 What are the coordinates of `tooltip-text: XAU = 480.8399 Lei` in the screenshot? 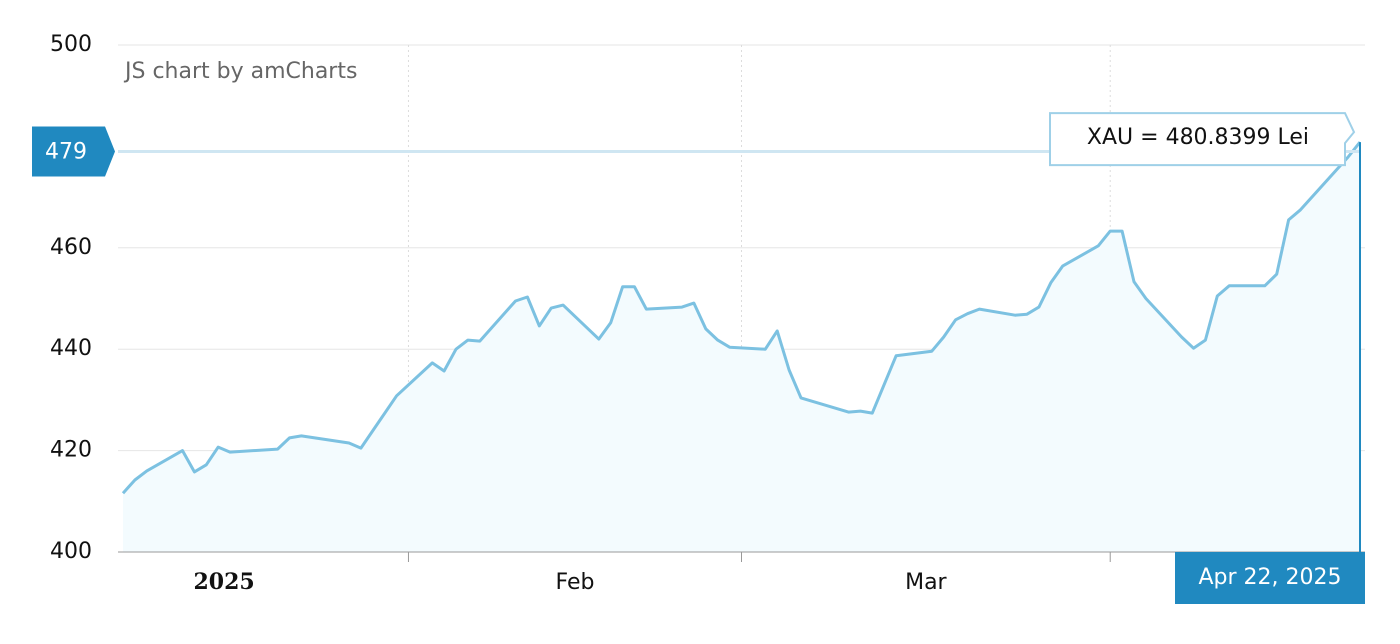 It's located at (1198, 137).